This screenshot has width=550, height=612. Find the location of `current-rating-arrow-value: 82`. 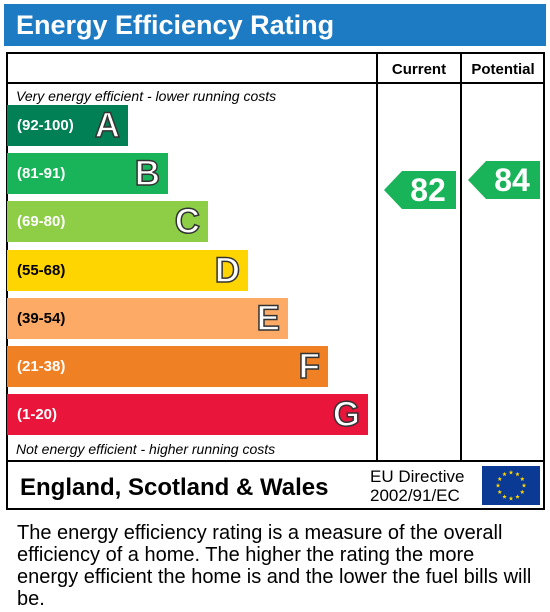

current-rating-arrow-value: 82 is located at coordinates (428, 189).